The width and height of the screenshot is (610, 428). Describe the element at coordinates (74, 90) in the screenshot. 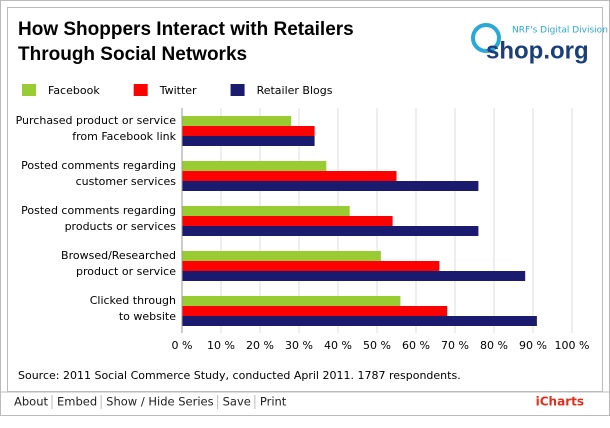

I see `legend-label: Facebook` at that location.